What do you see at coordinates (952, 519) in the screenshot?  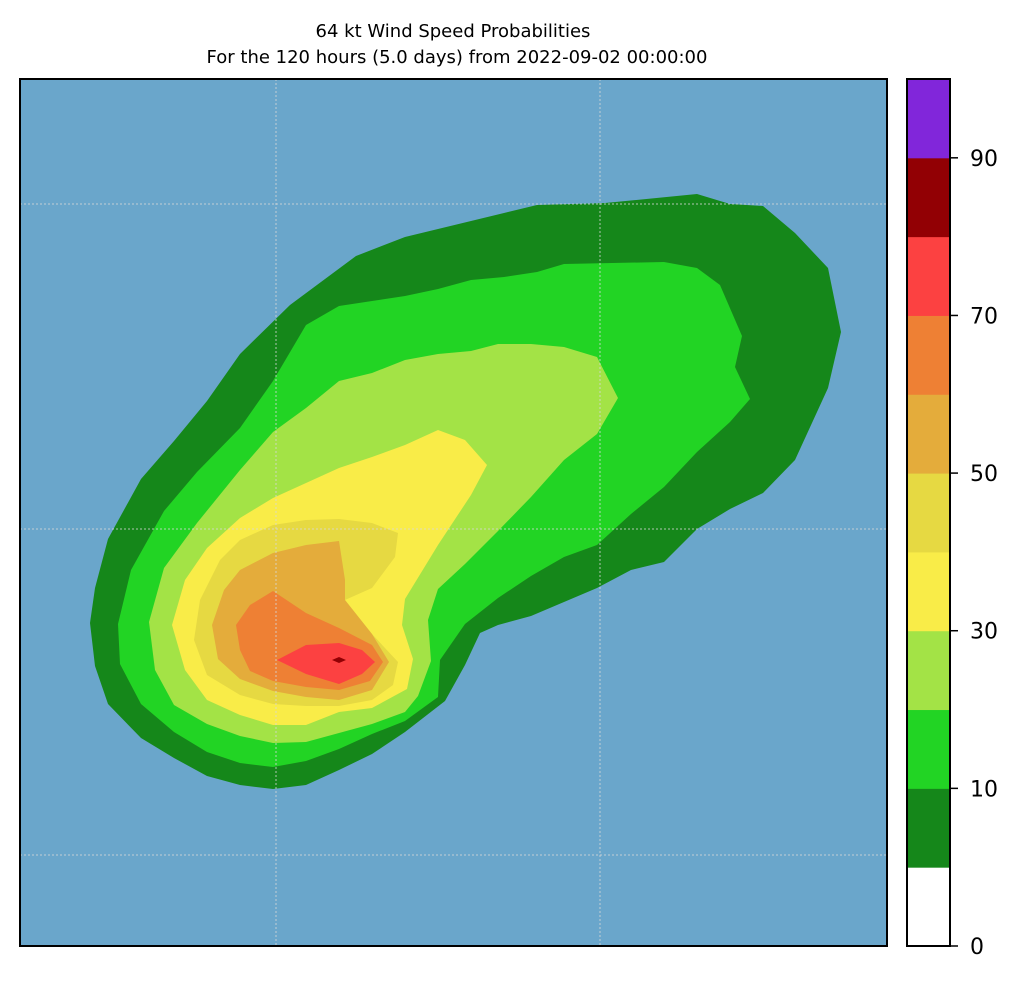 I see `colorbar: 0 10 30 50 70 90` at bounding box center [952, 519].